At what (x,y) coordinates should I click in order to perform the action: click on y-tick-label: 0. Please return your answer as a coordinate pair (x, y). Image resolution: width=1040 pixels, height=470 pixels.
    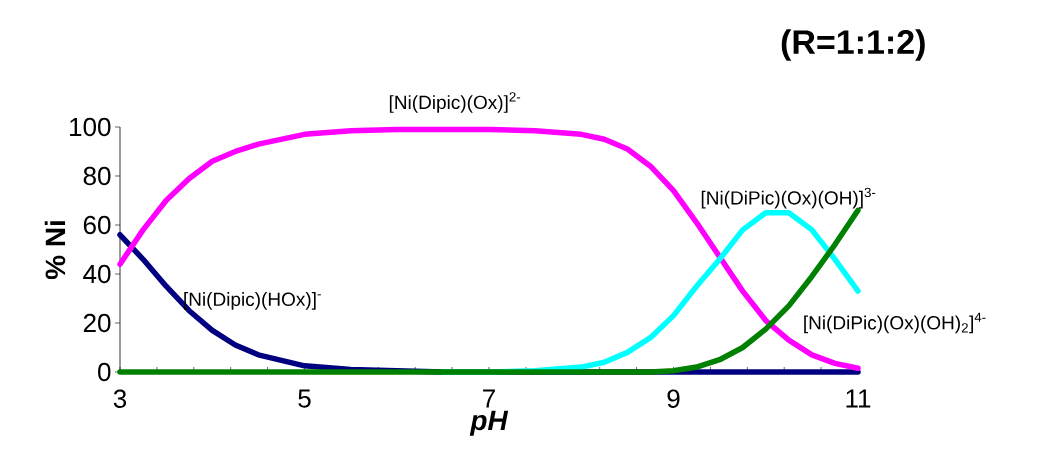
    Looking at the image, I should click on (104, 372).